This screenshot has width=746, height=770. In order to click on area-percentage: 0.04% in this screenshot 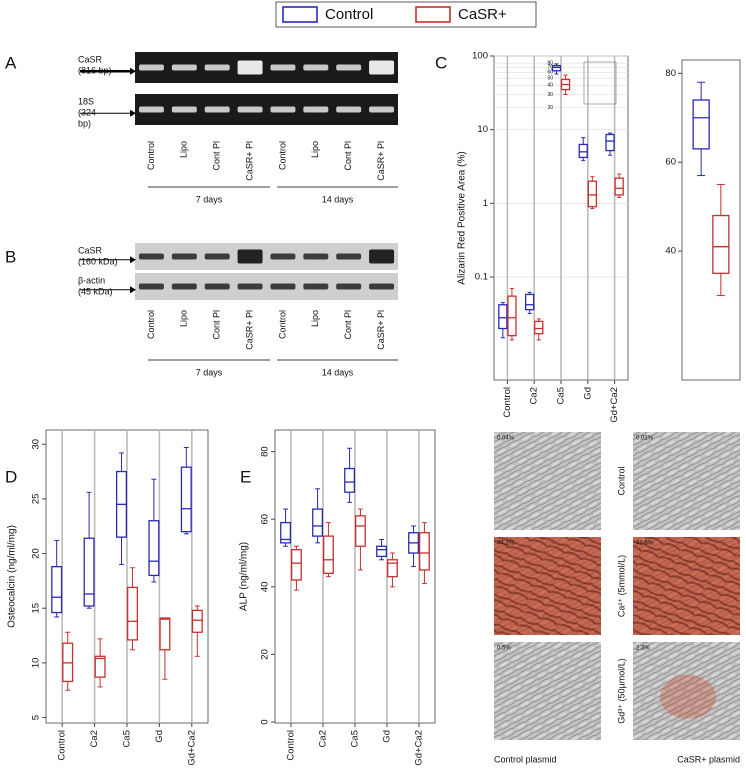, I will do `click(506, 439)`.